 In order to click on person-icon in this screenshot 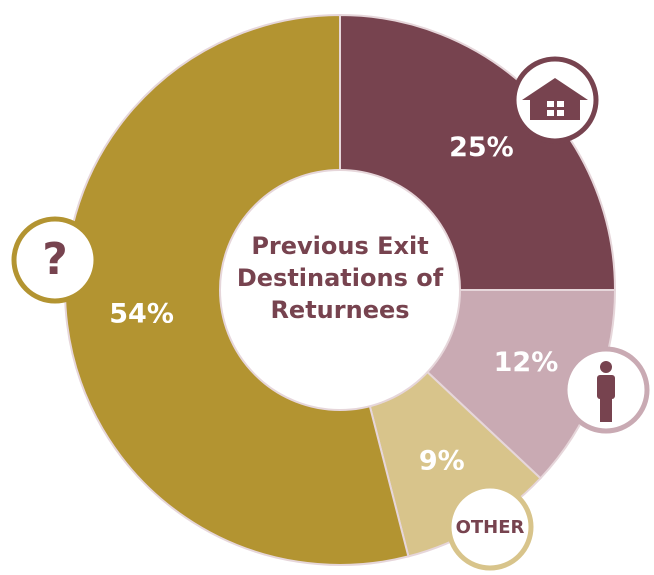, I will do `click(606, 391)`.